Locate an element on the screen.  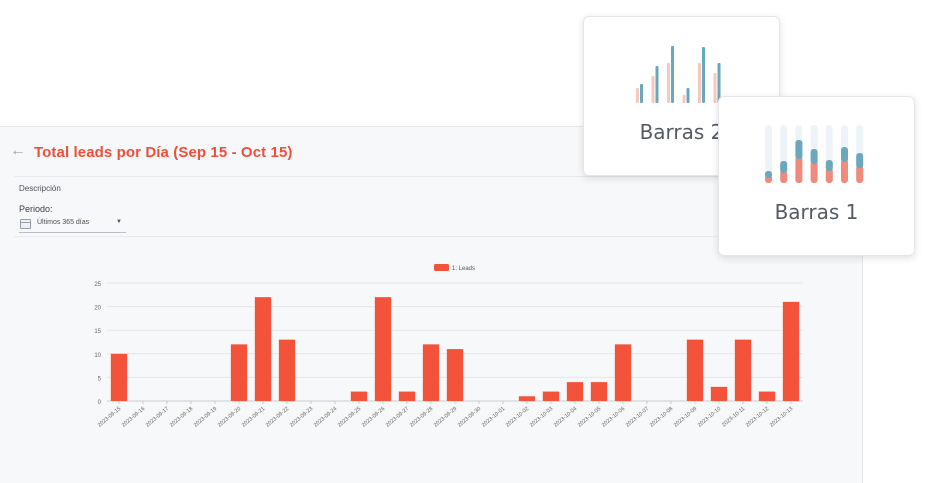
period-select: Últimos 365 días ▼ is located at coordinates (72, 224).